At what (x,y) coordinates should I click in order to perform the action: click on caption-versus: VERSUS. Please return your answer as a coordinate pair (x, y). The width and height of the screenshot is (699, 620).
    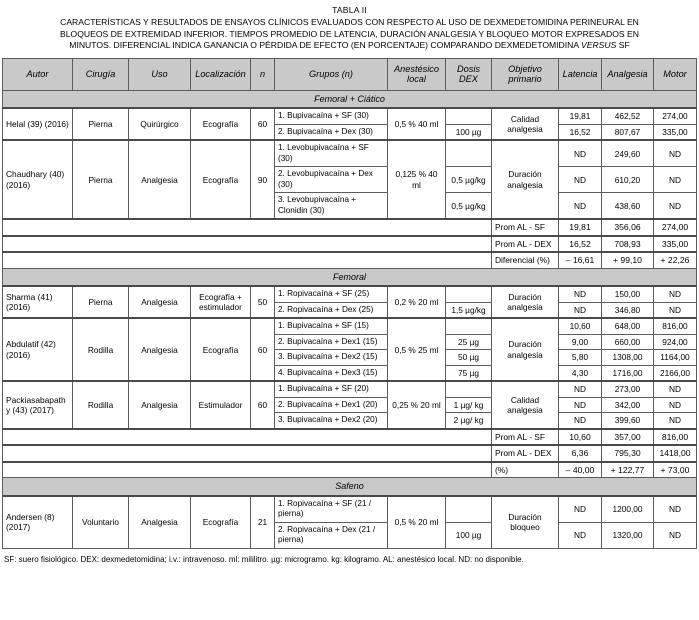
    Looking at the image, I should click on (599, 45).